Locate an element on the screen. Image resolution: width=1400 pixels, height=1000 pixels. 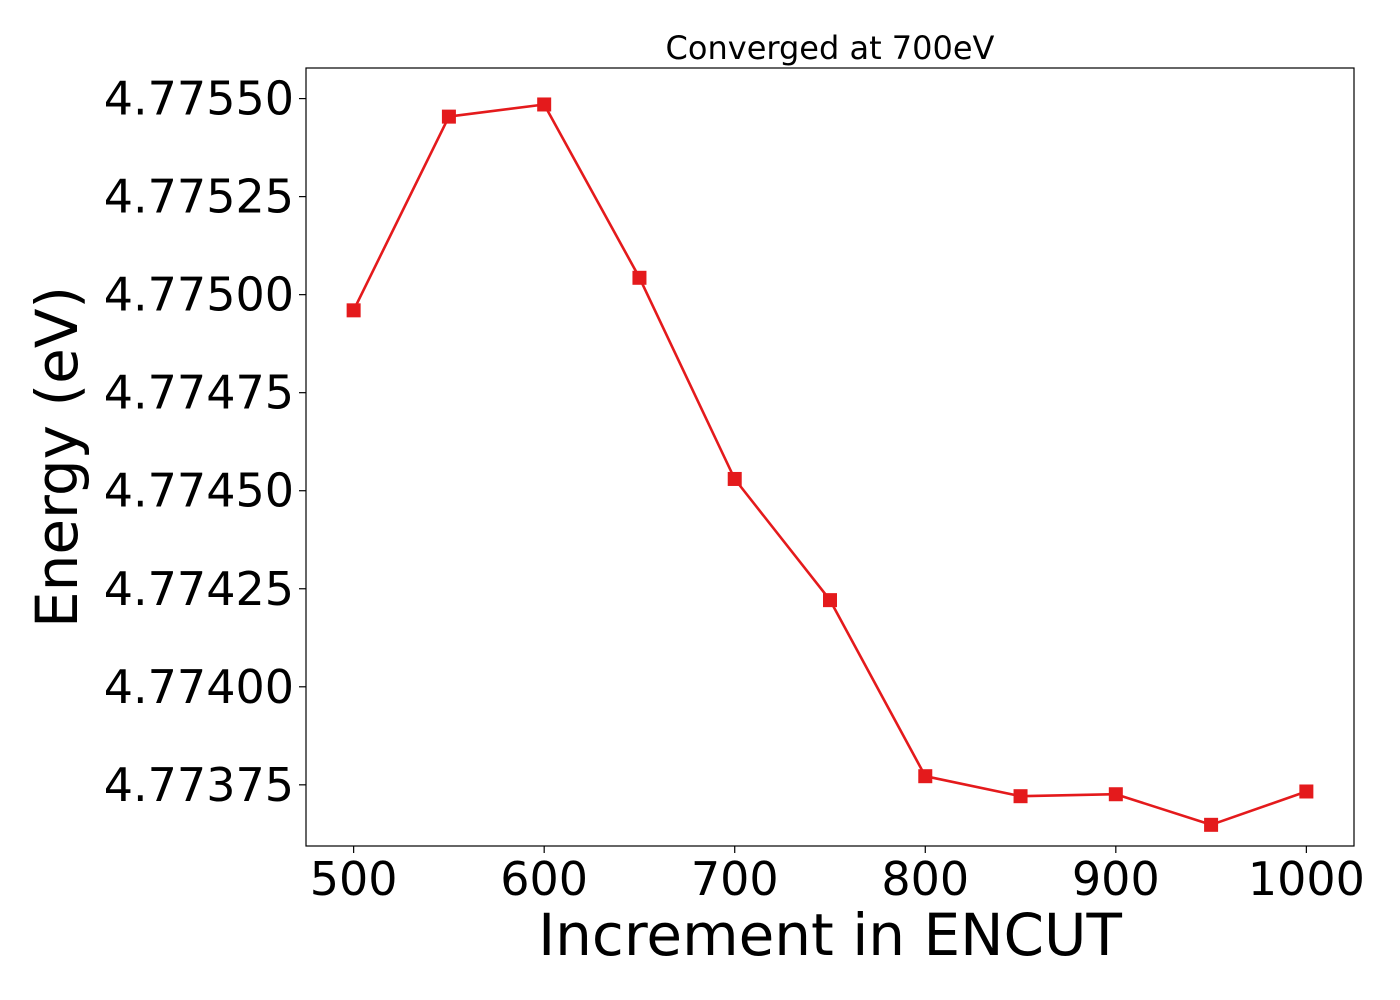
y-tick-label: 4.77550 is located at coordinates (199, 99).